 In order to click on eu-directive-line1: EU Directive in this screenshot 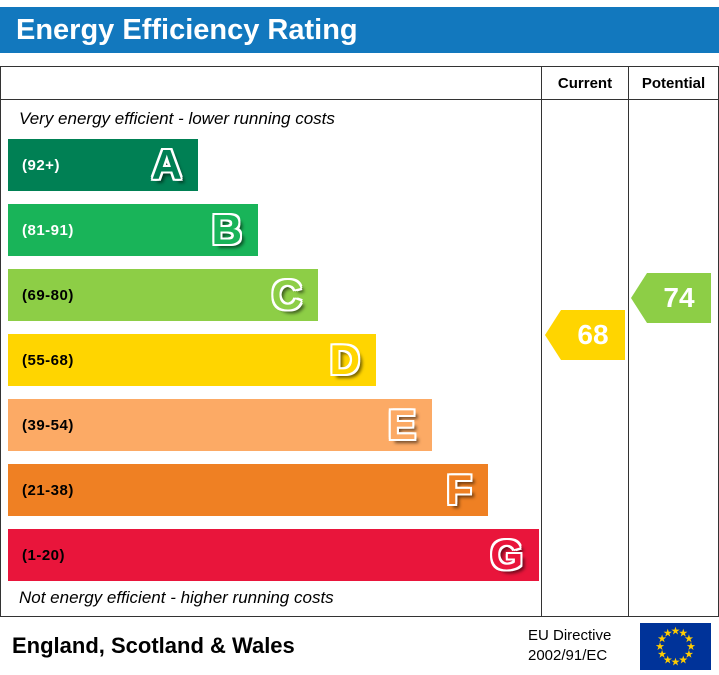, I will do `click(570, 635)`.